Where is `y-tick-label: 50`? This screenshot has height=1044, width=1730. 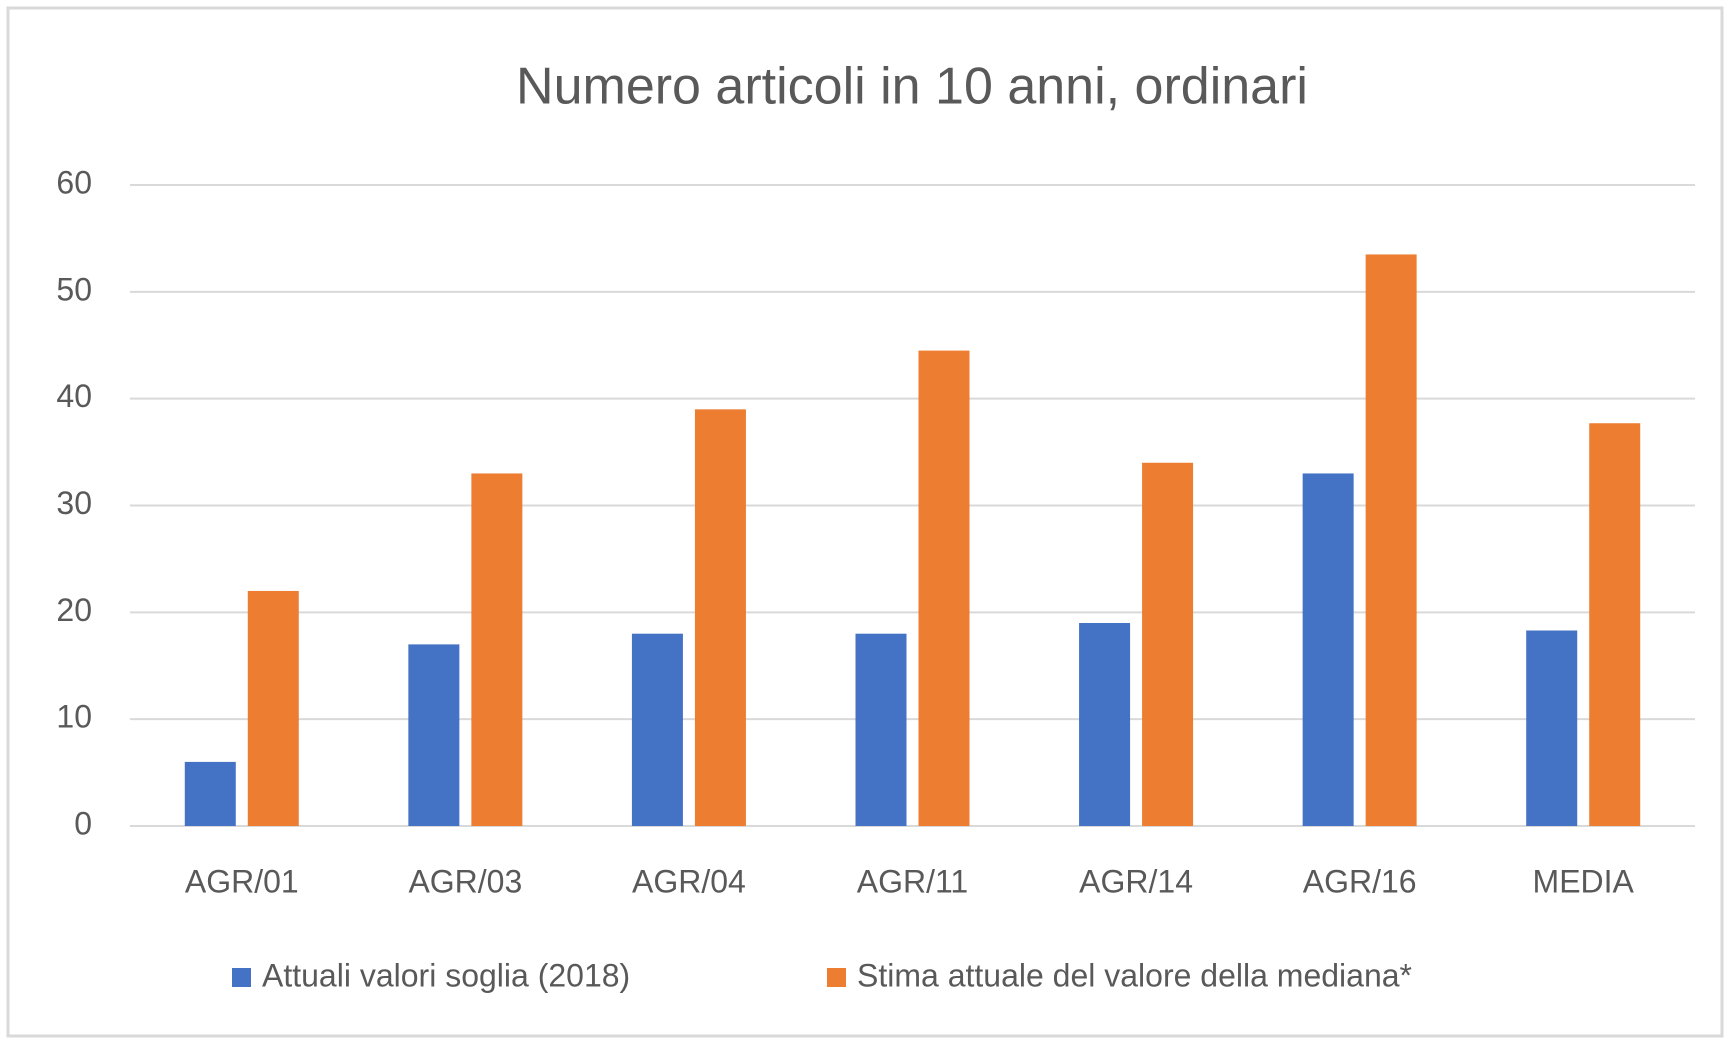 y-tick-label: 50 is located at coordinates (74, 289).